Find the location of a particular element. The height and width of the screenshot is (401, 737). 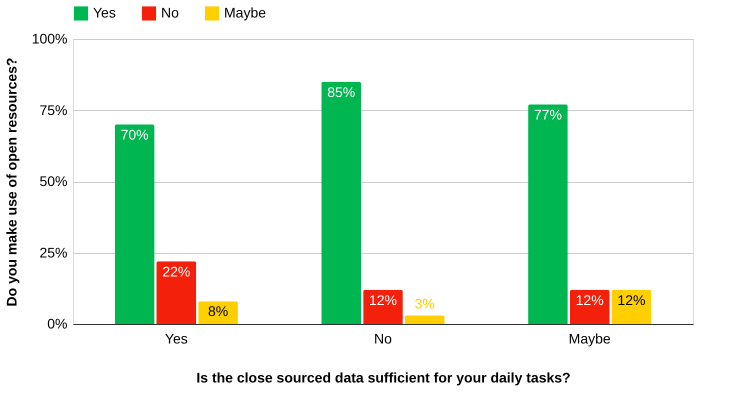

data-label: 8% is located at coordinates (218, 311).